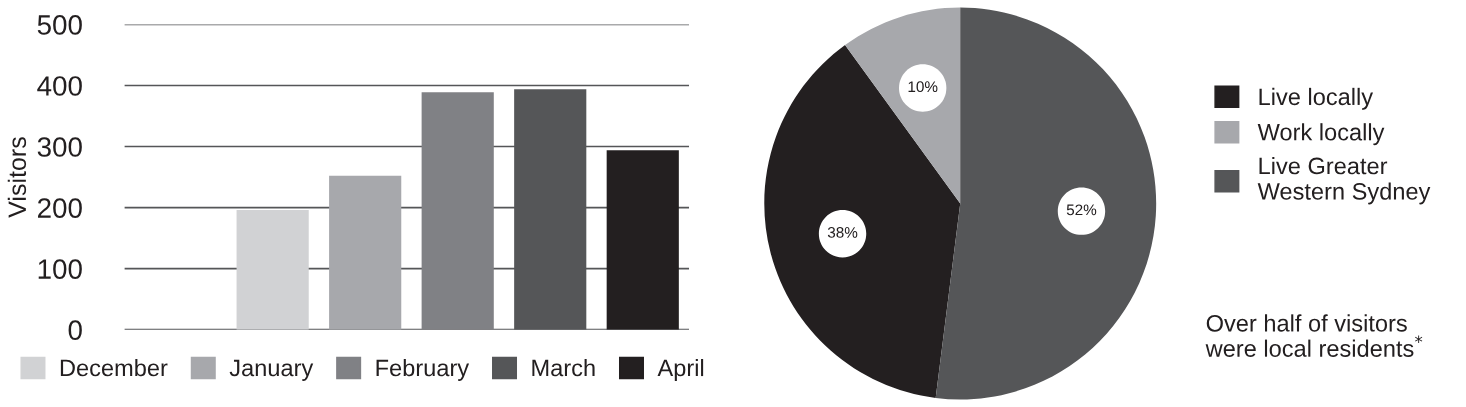 This screenshot has width=1466, height=407. Describe the element at coordinates (60, 269) in the screenshot. I see `y-tick-label: 100` at that location.